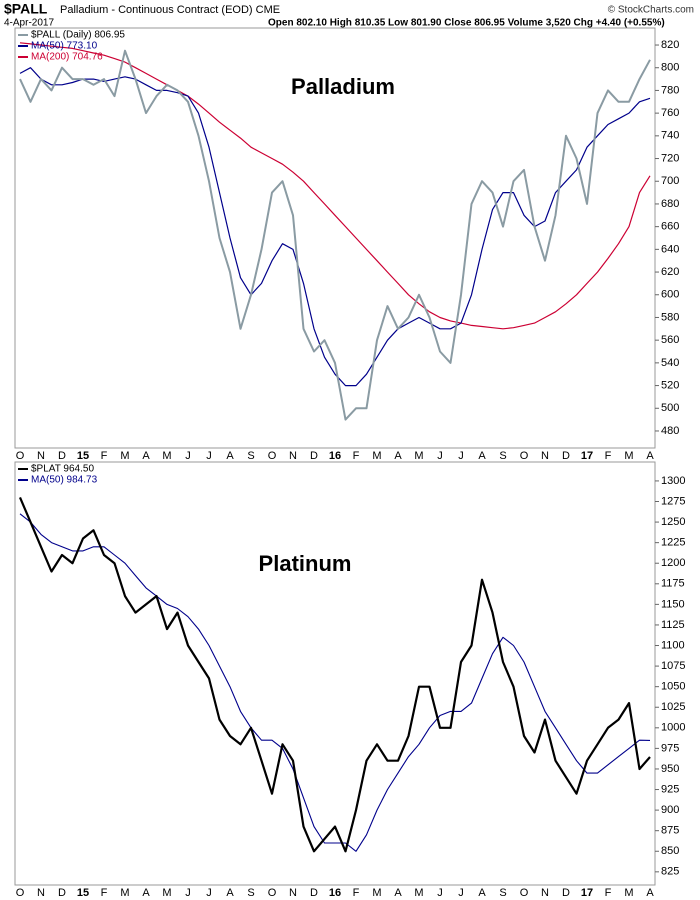 This screenshot has height=900, width=700. What do you see at coordinates (670, 68) in the screenshot?
I see `y-tick-label: 800` at bounding box center [670, 68].